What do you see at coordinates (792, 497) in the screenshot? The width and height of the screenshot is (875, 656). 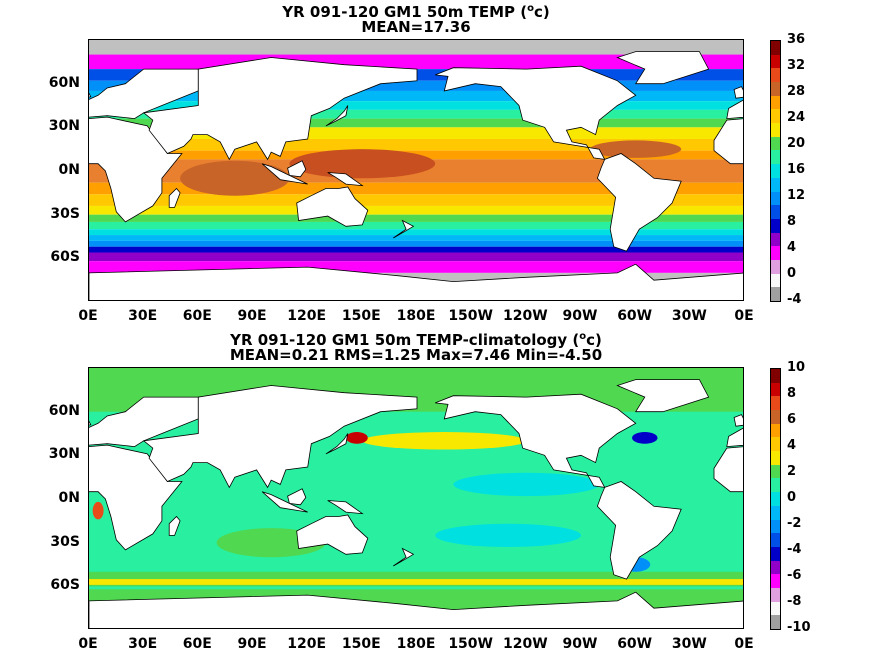 I see `colorbar-tick-label: 0` at bounding box center [792, 497].